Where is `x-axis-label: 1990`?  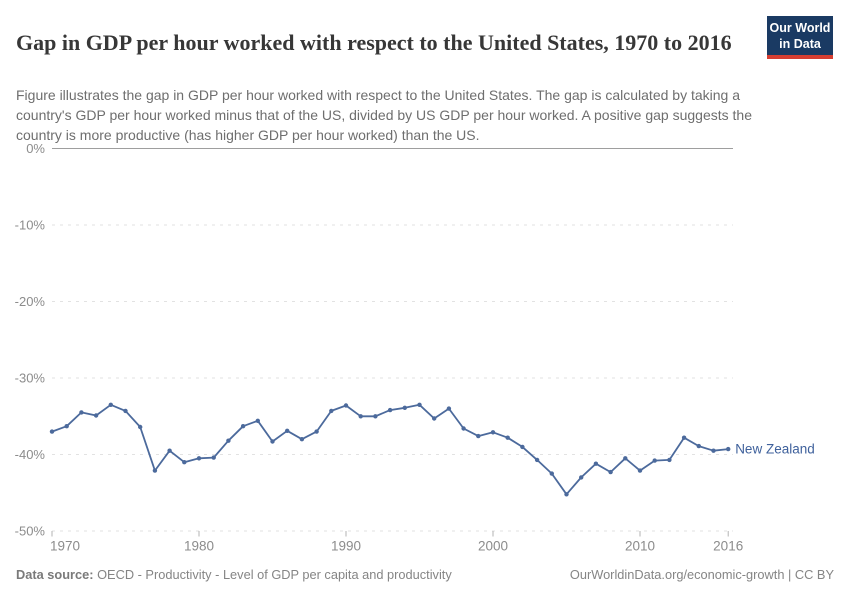 x-axis-label: 1990 is located at coordinates (346, 546).